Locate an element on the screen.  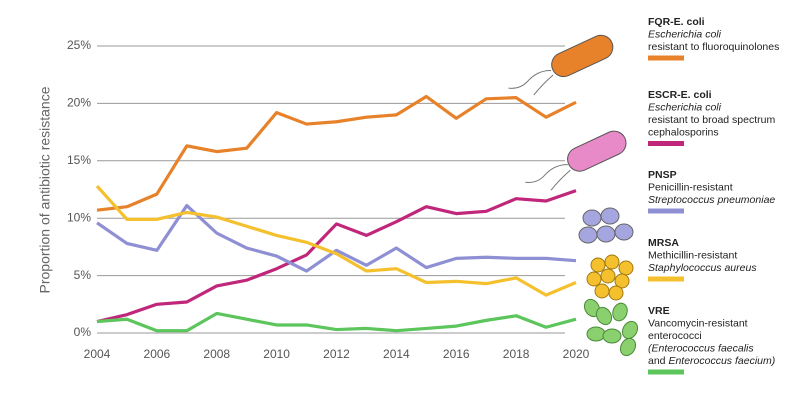
x-tick-label: 2008 is located at coordinates (216, 354).